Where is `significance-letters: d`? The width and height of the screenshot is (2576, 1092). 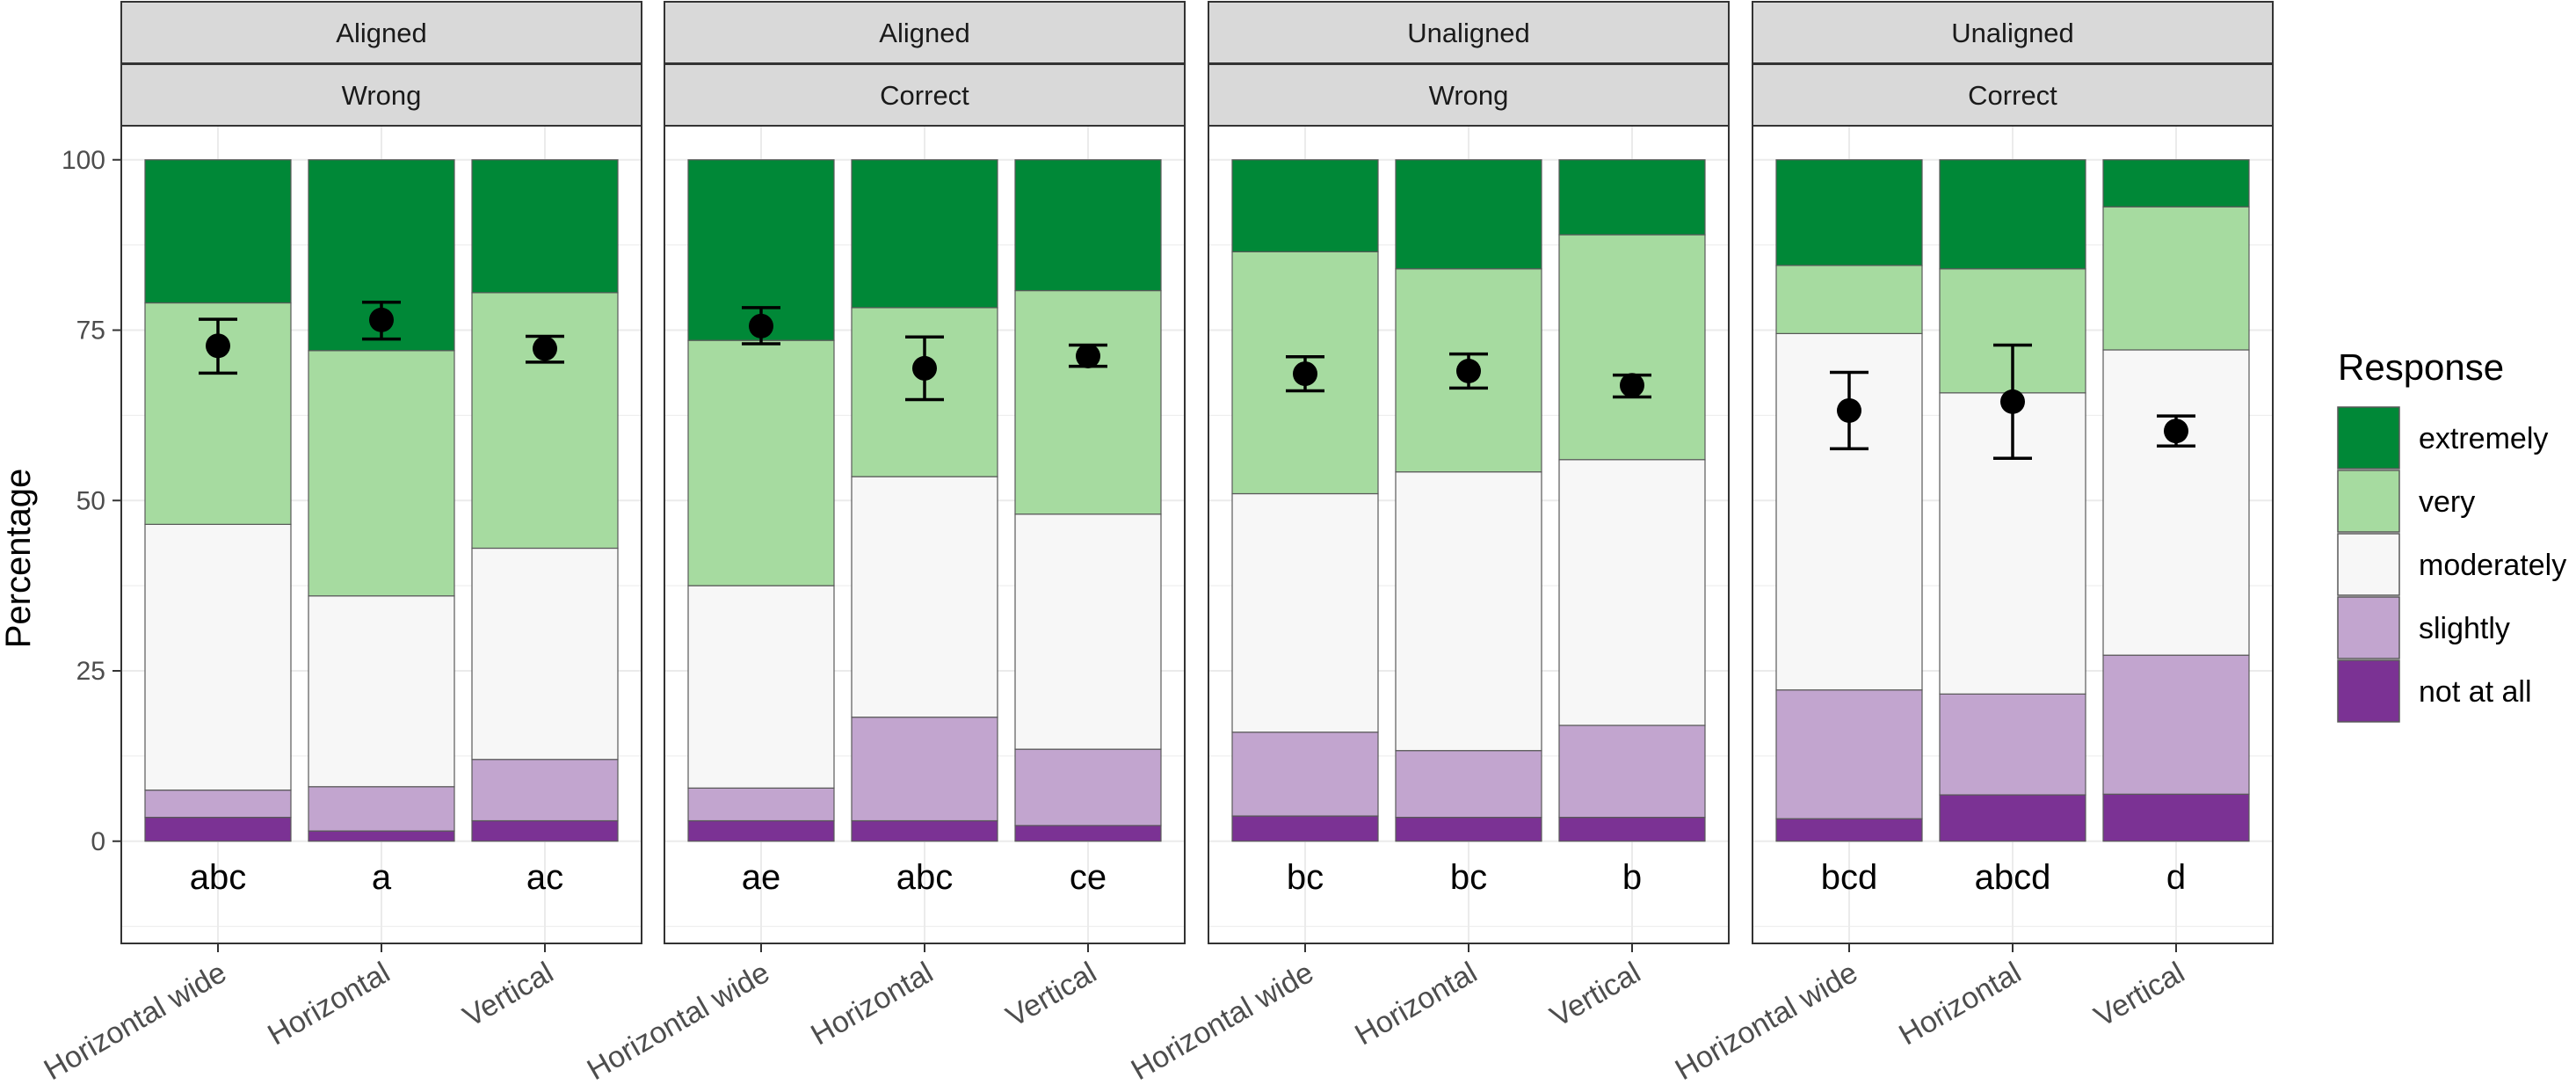
significance-letters: d is located at coordinates (2176, 877).